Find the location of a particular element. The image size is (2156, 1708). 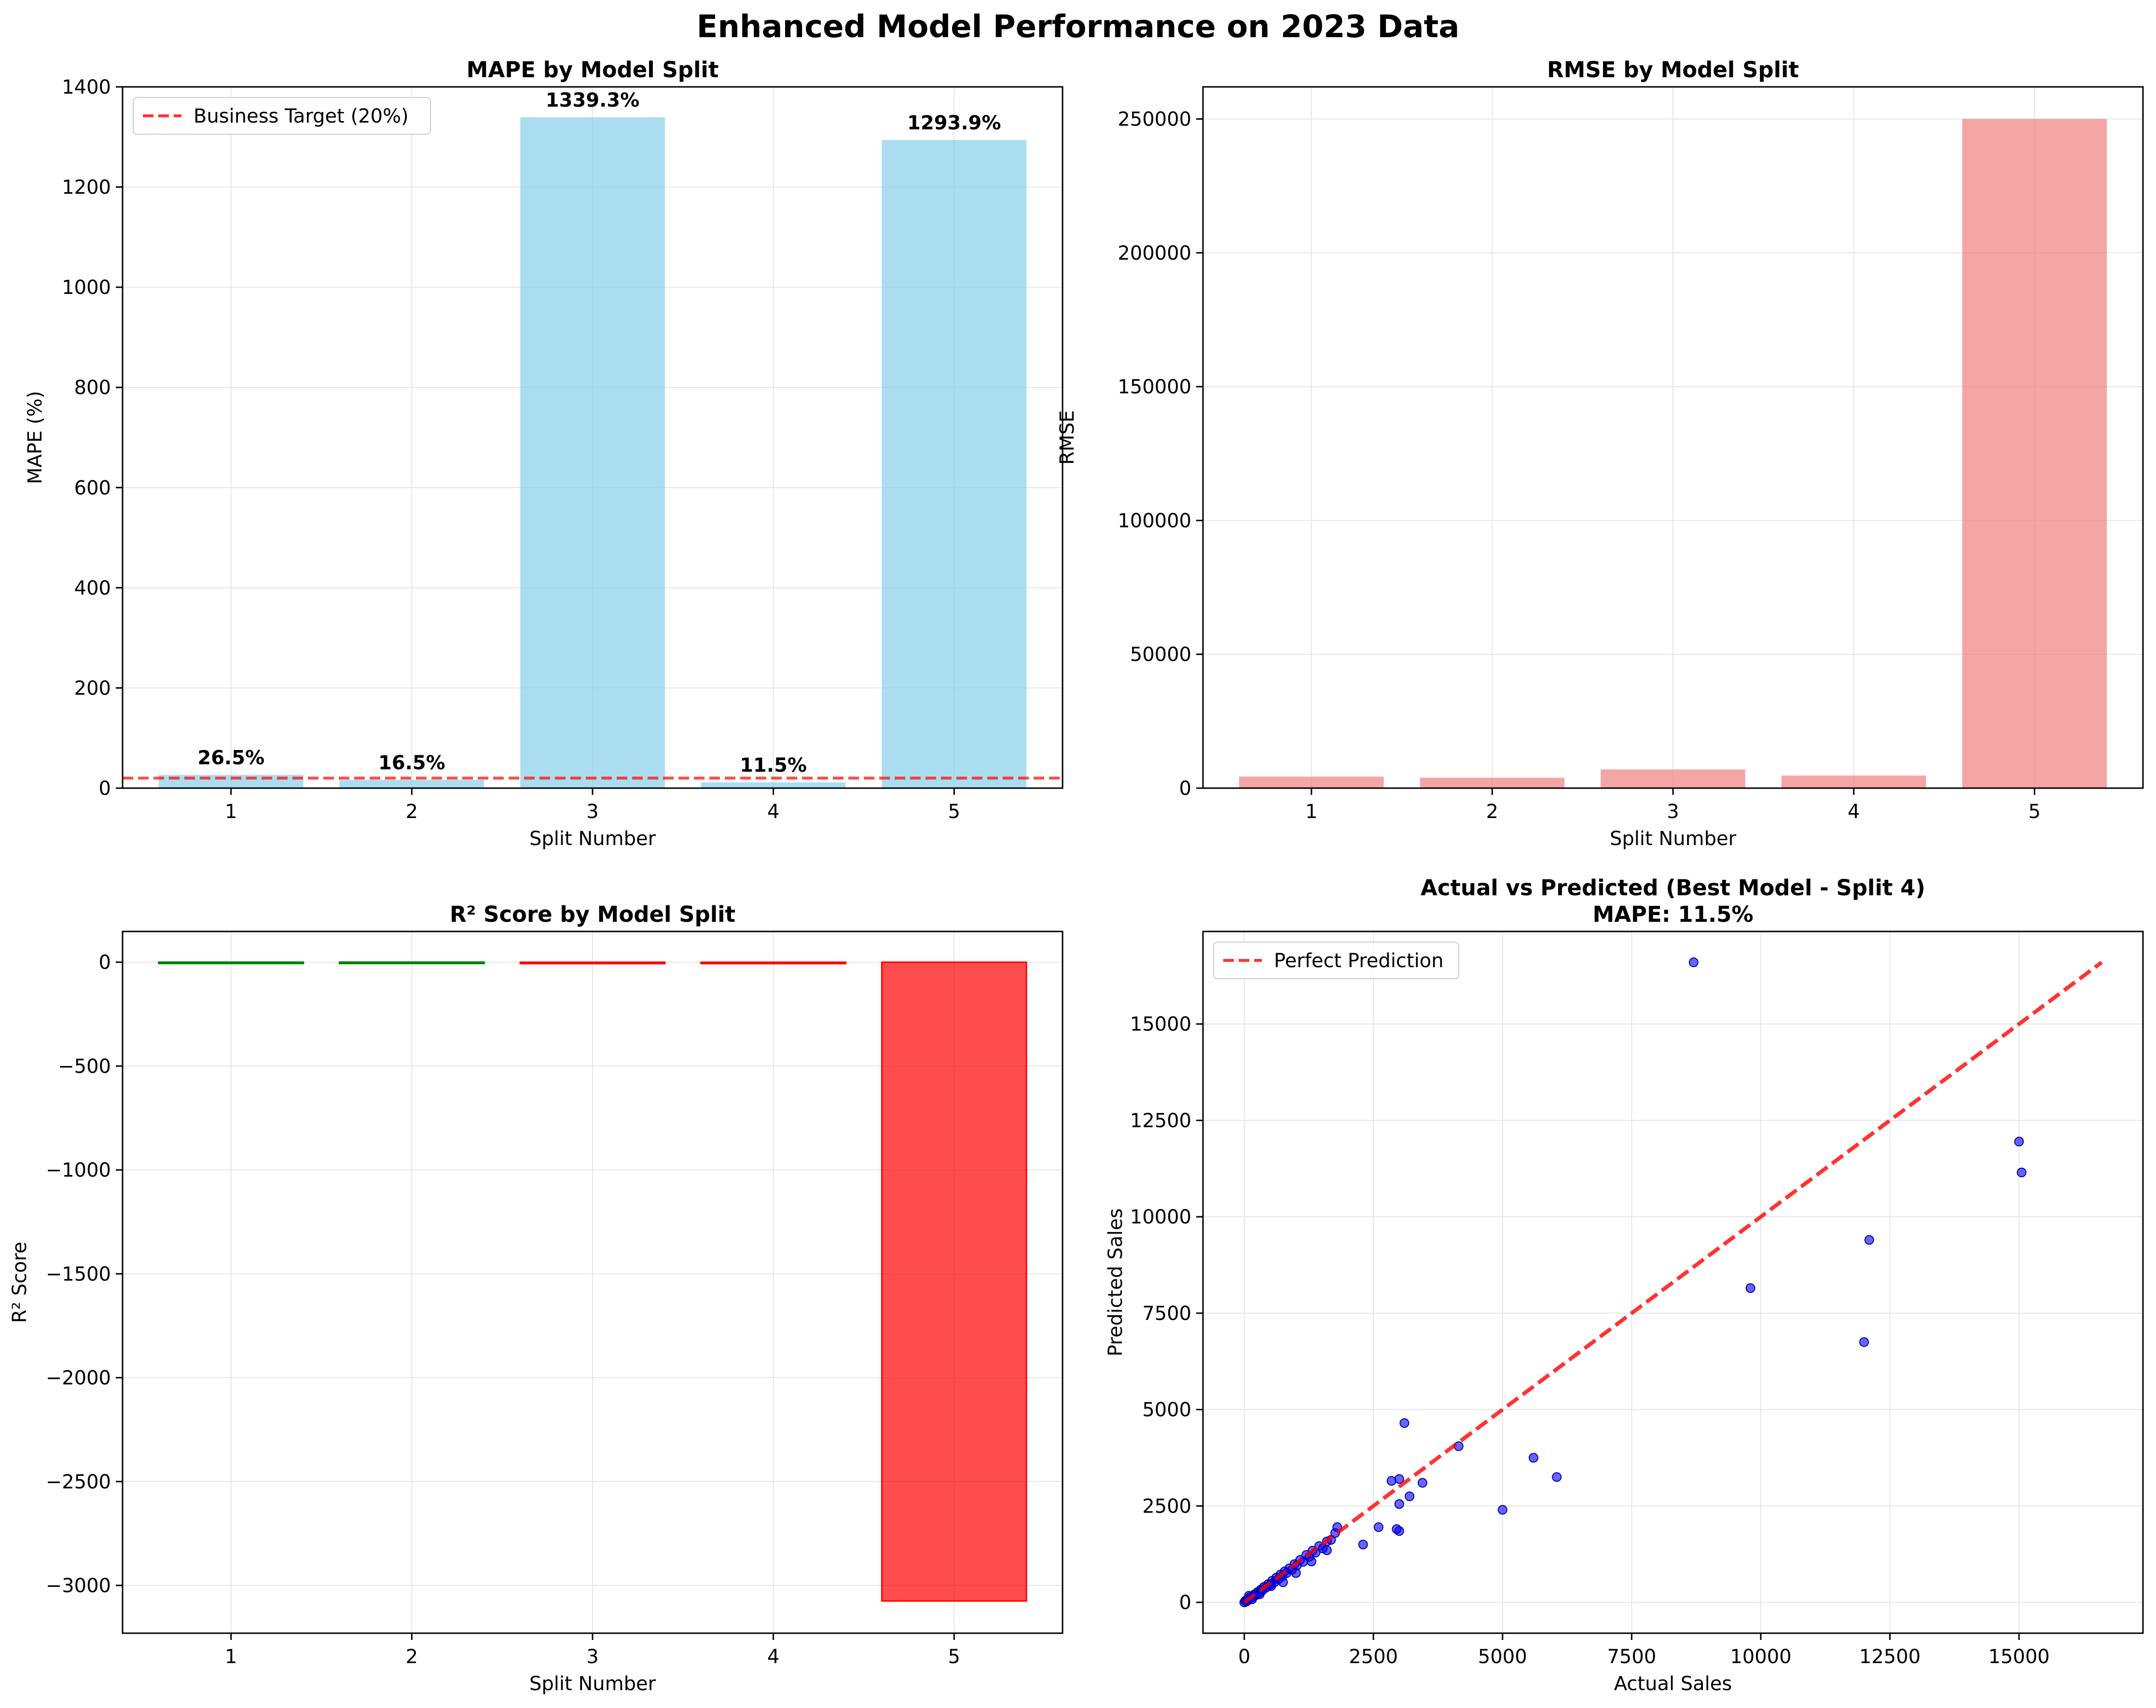

y-axis-label: Predicted Sales is located at coordinates (1116, 1282).